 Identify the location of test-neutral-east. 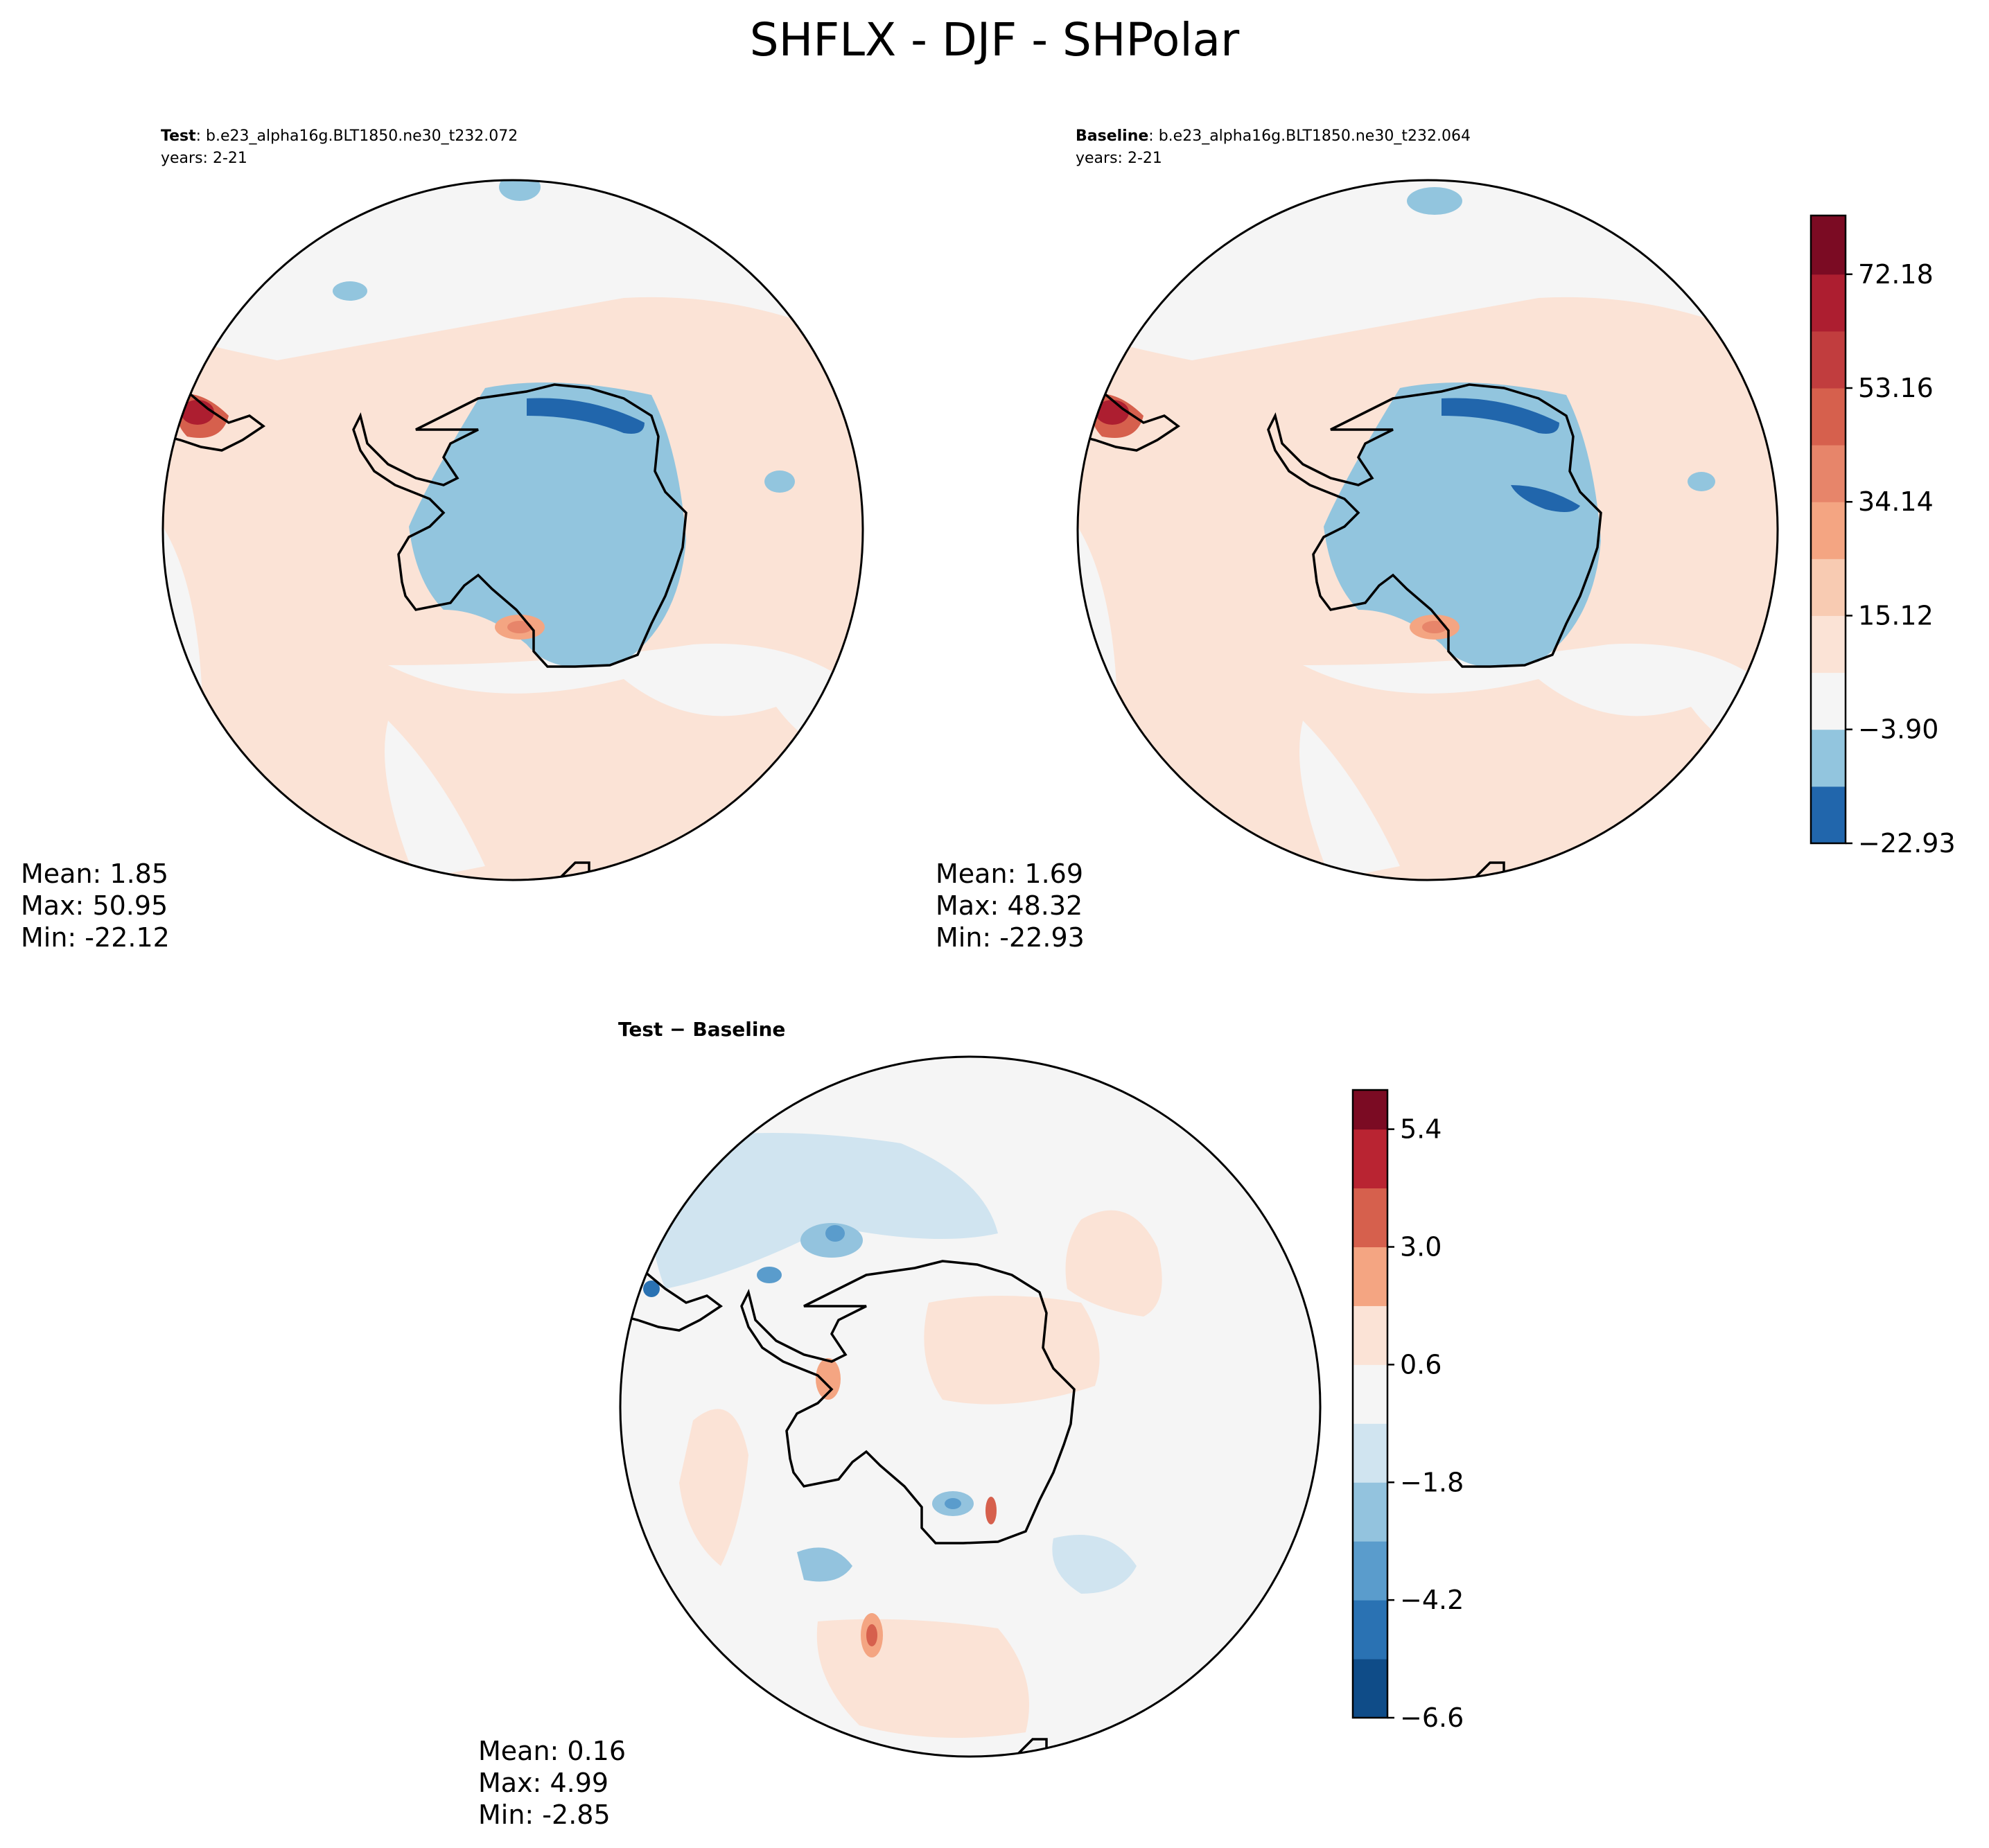
(625, 697).